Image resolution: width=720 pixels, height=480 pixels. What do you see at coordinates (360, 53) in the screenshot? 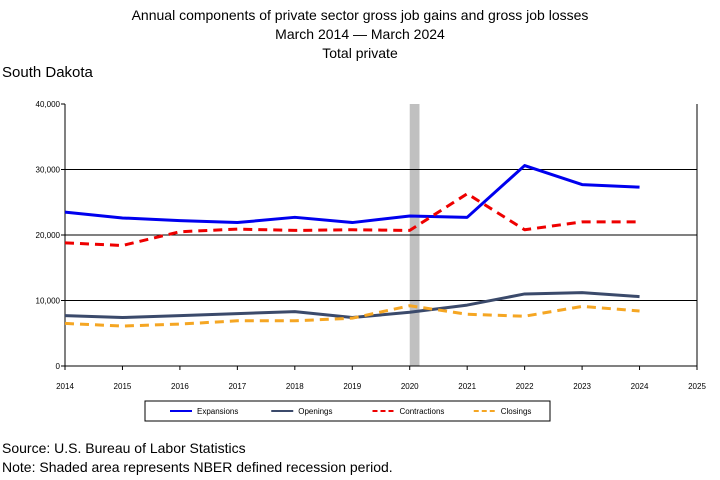
I see `chart-title-line-3: Total private` at bounding box center [360, 53].